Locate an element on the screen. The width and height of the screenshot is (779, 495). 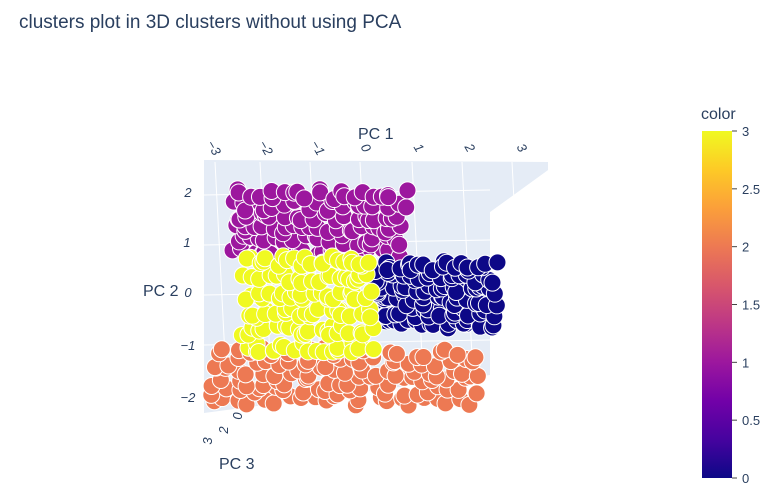
x-tick-label: −2 is located at coordinates (266, 148).